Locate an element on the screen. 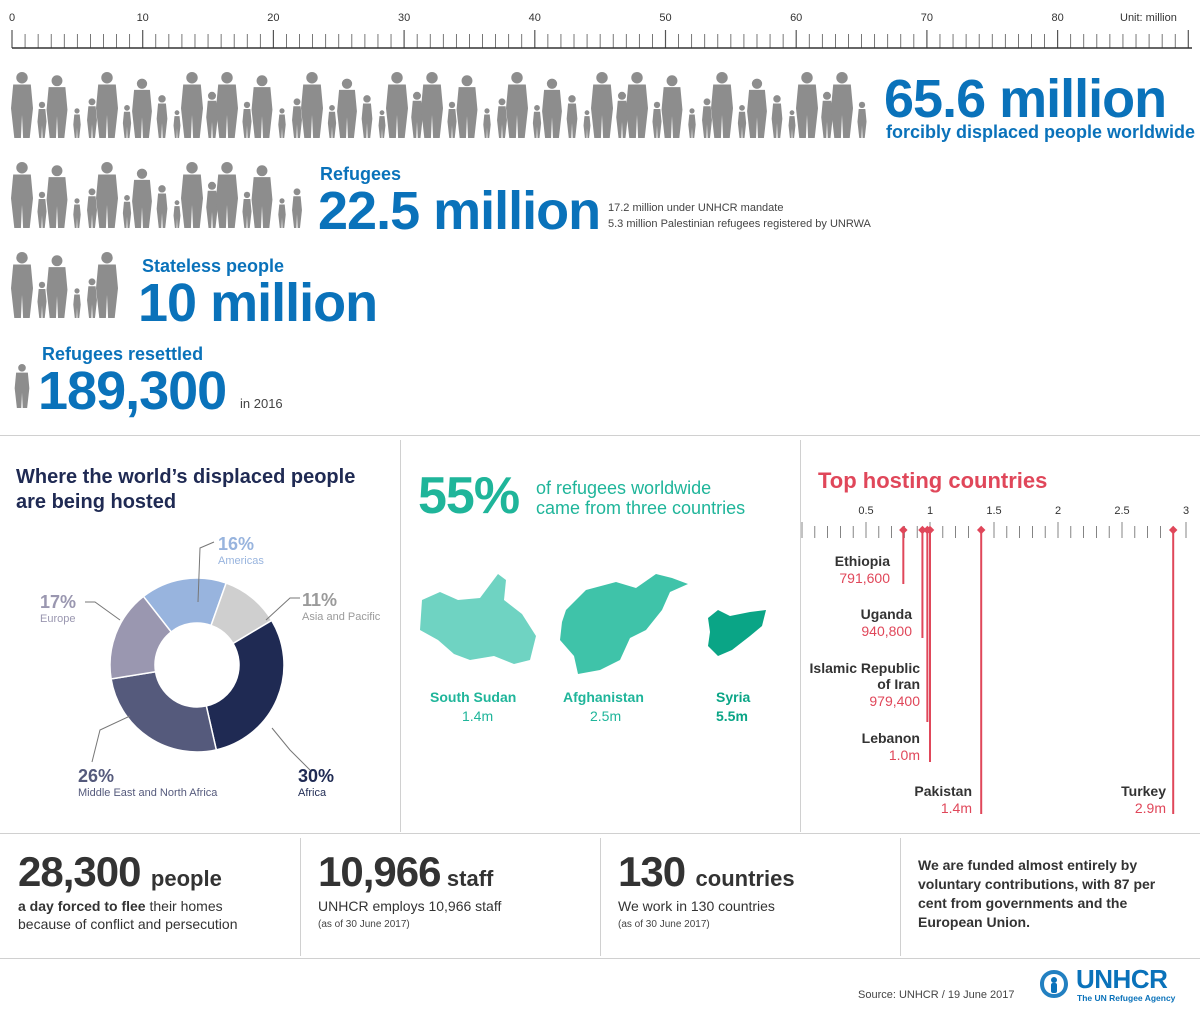 The image size is (1200, 1013). stat-people: 28,300 people is located at coordinates (120, 872).